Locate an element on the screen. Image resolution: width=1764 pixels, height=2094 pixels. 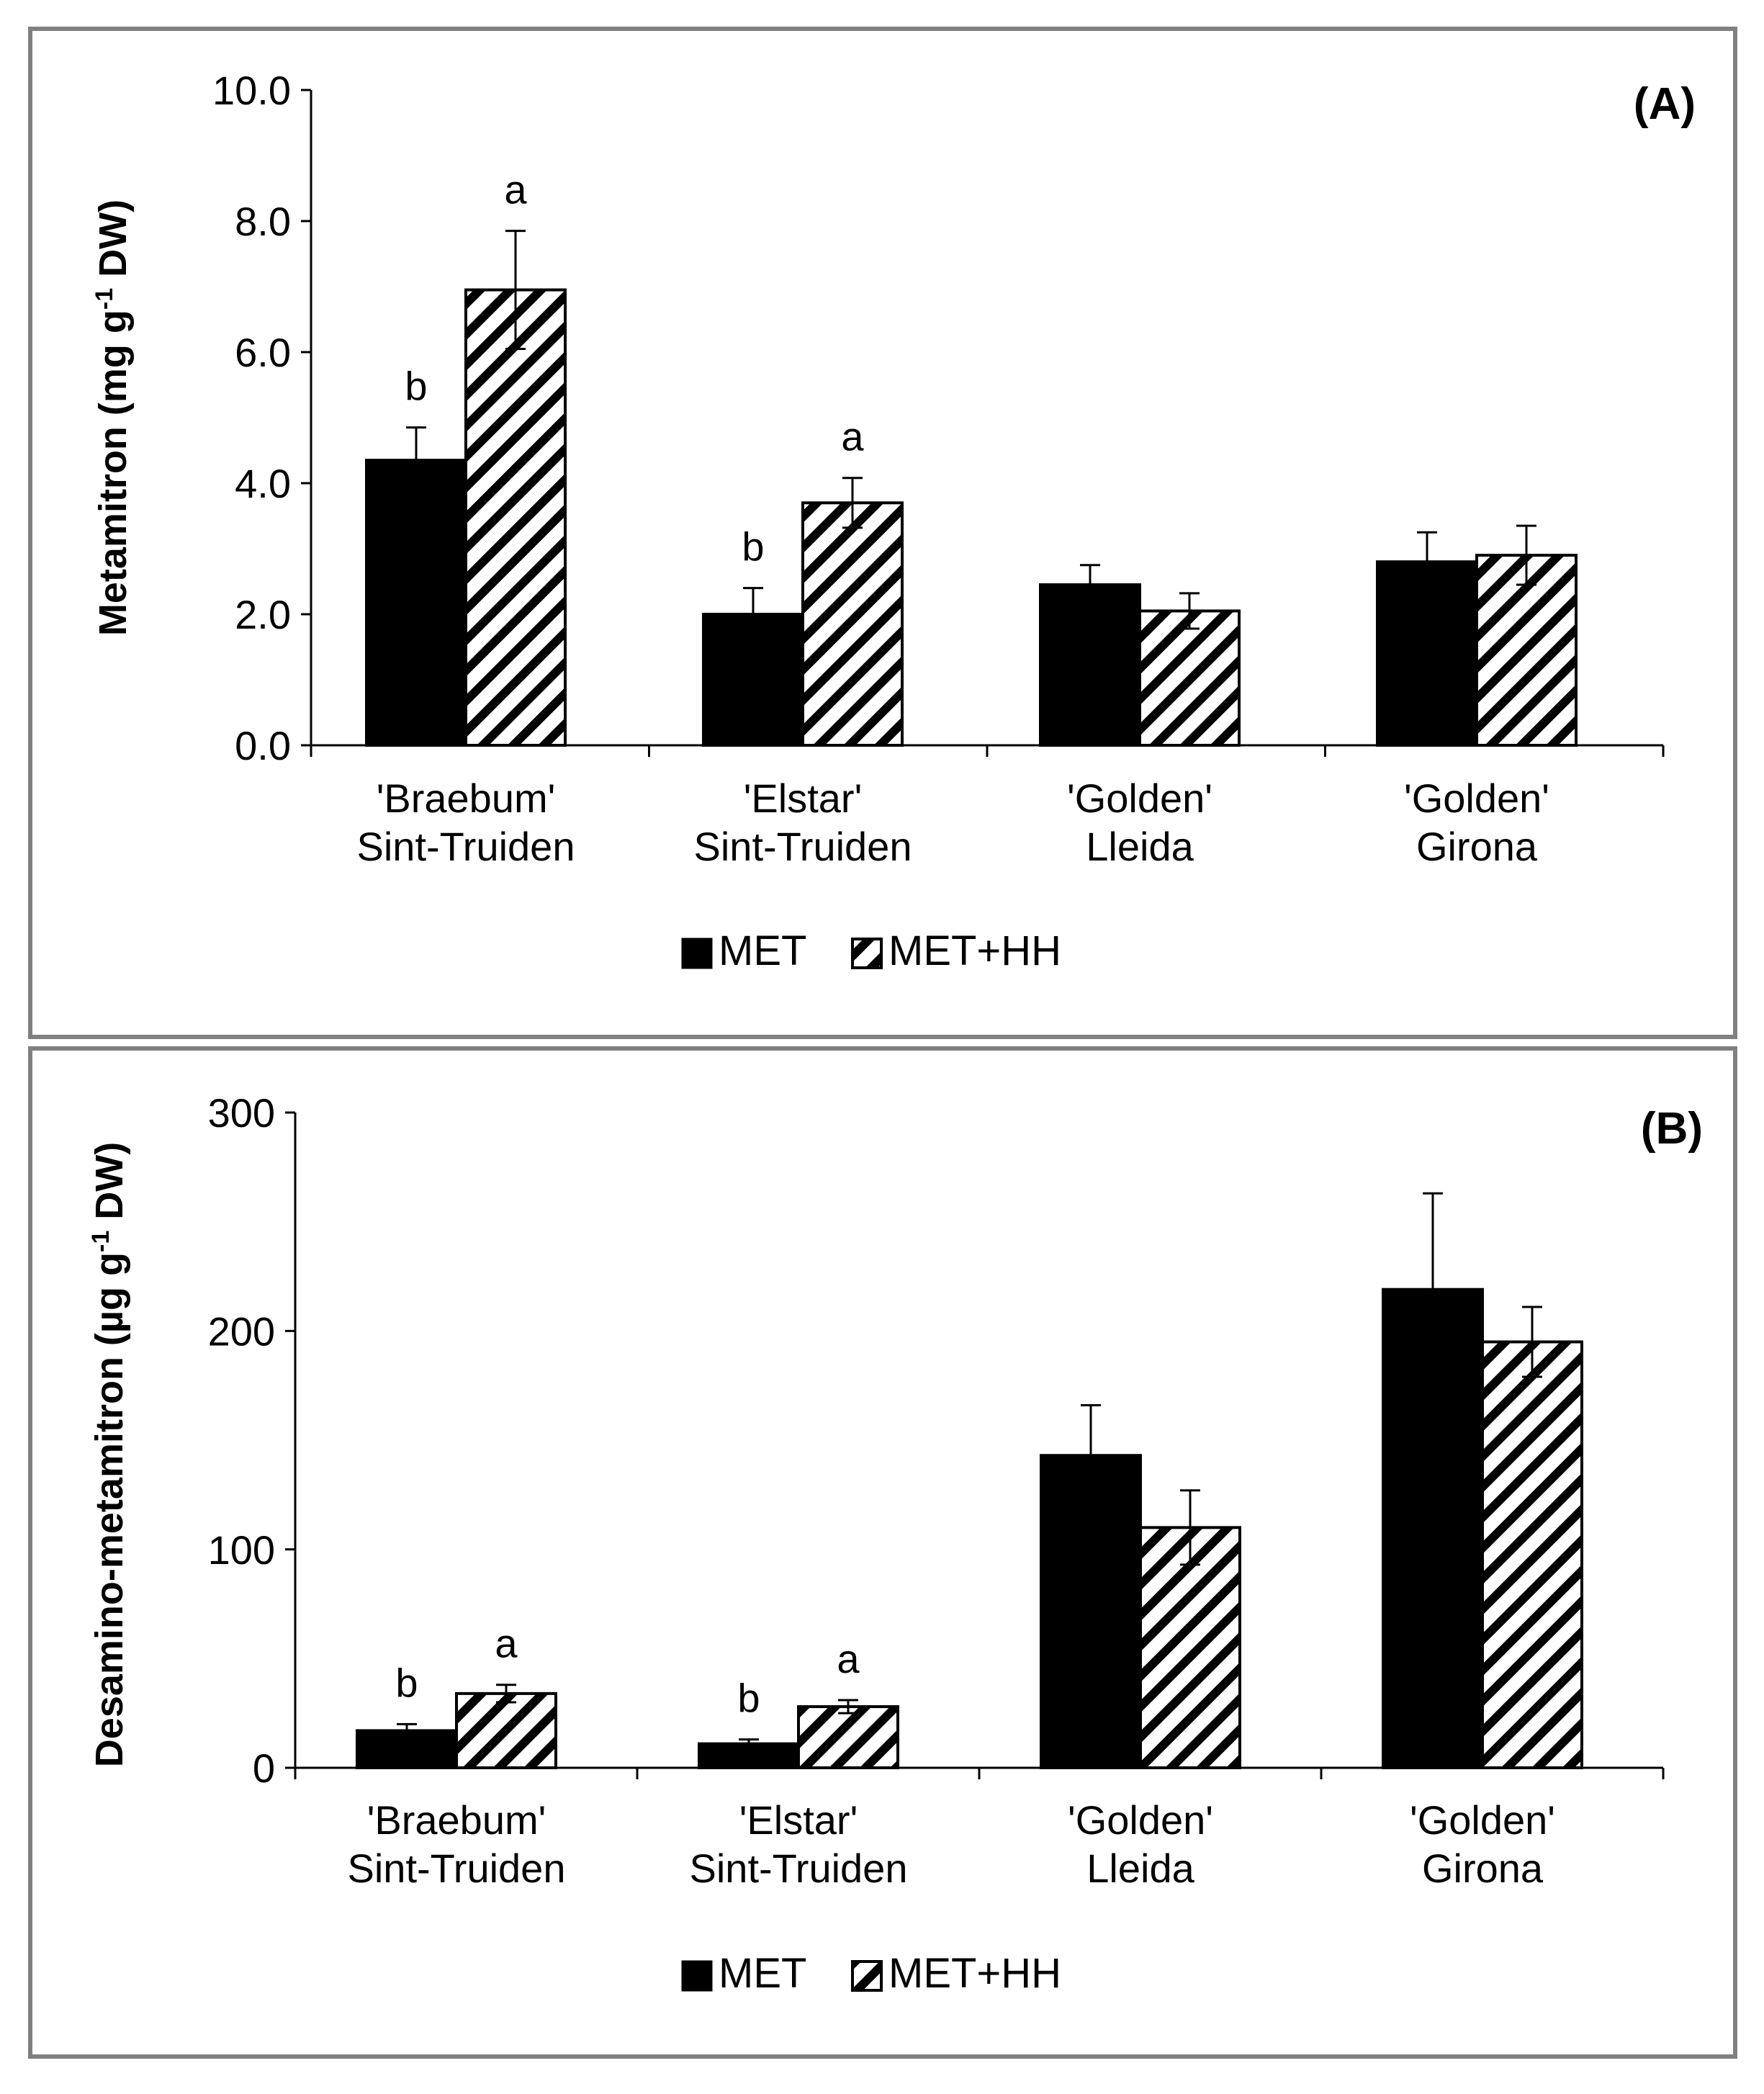
y-tick-label: 6.0 is located at coordinates (263, 352).